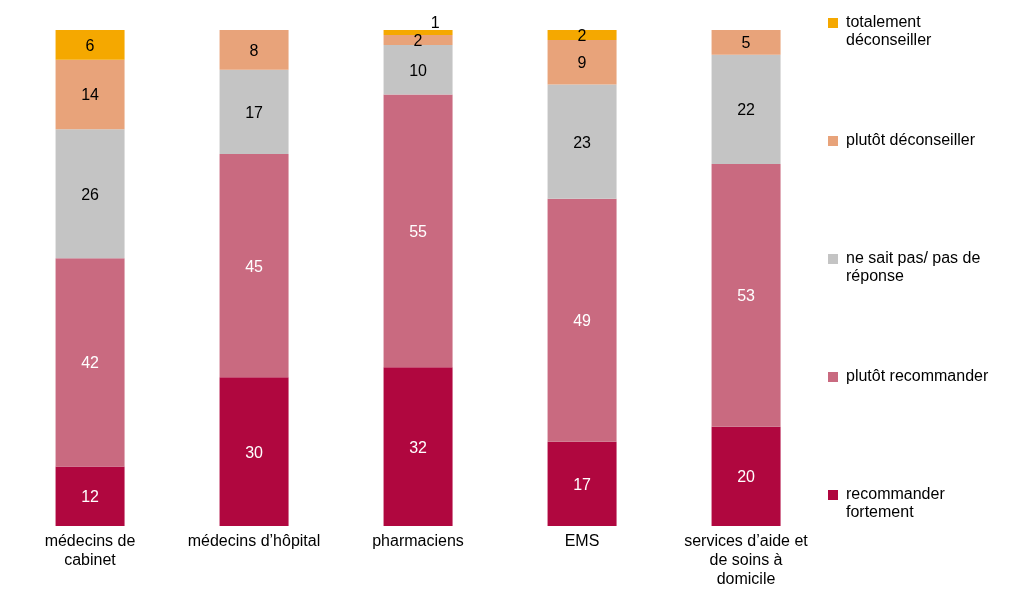 The image size is (1035, 614). I want to click on data-label: 10, so click(418, 70).